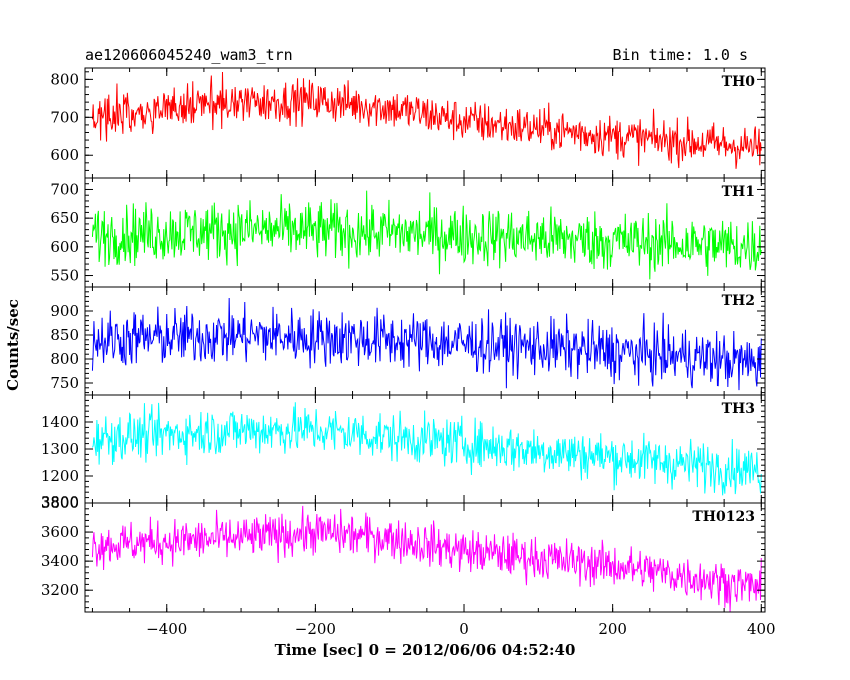 Image resolution: width=850 pixels, height=680 pixels. Describe the element at coordinates (315, 629) in the screenshot. I see `x-tick-label: −200` at that location.